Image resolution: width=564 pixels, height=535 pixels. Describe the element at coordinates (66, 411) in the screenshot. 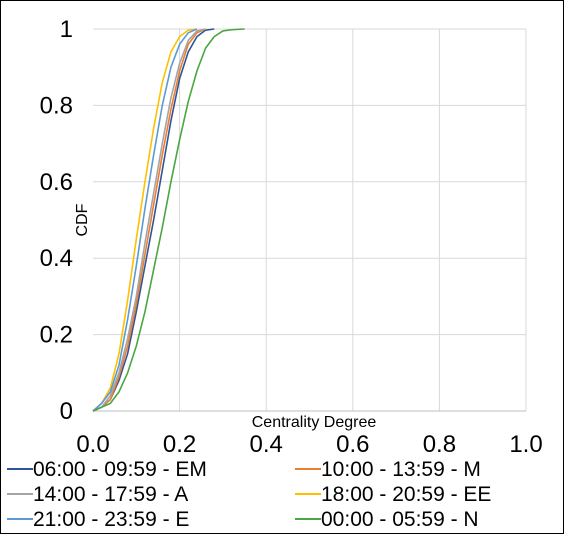

I see `y-tick-label: 0` at that location.